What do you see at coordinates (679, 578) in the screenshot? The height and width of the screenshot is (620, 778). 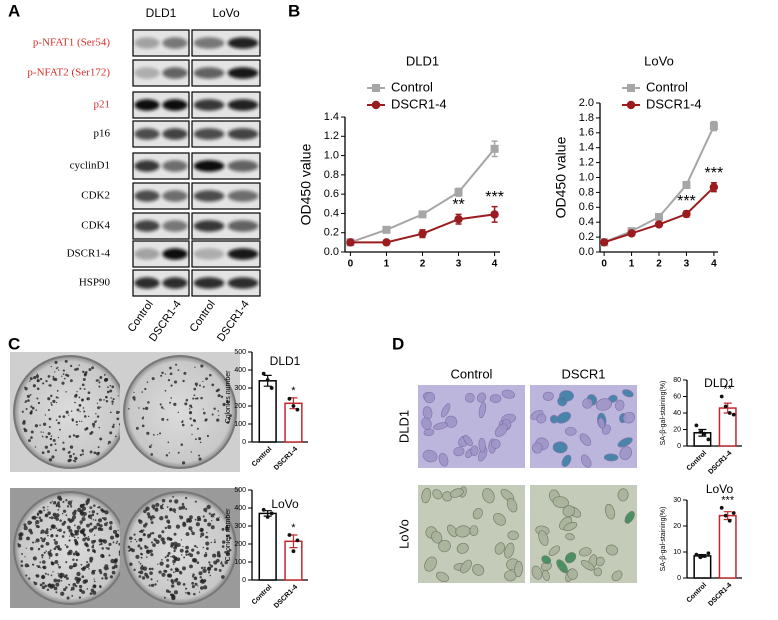 I see `y-tick-label: 0` at bounding box center [679, 578].